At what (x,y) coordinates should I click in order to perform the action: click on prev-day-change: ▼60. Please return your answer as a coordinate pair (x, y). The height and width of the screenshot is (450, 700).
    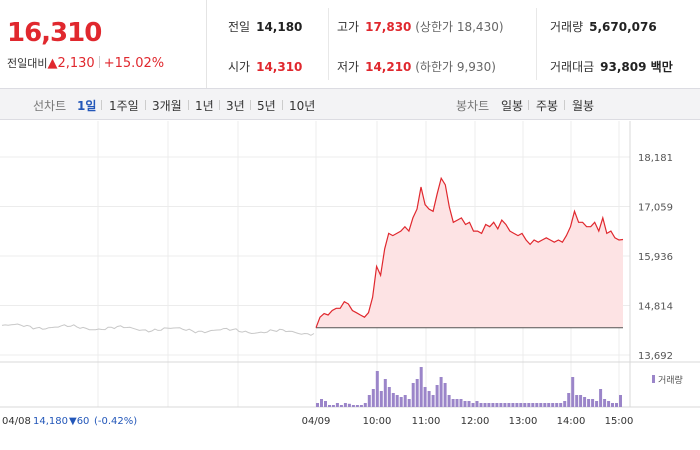
    Looking at the image, I should click on (79, 421).